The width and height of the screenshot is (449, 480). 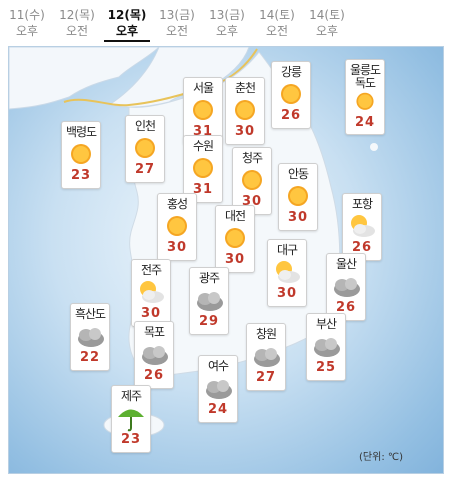 I want to click on tab-13-pm: 13(금) 오후, so click(x=227, y=23).